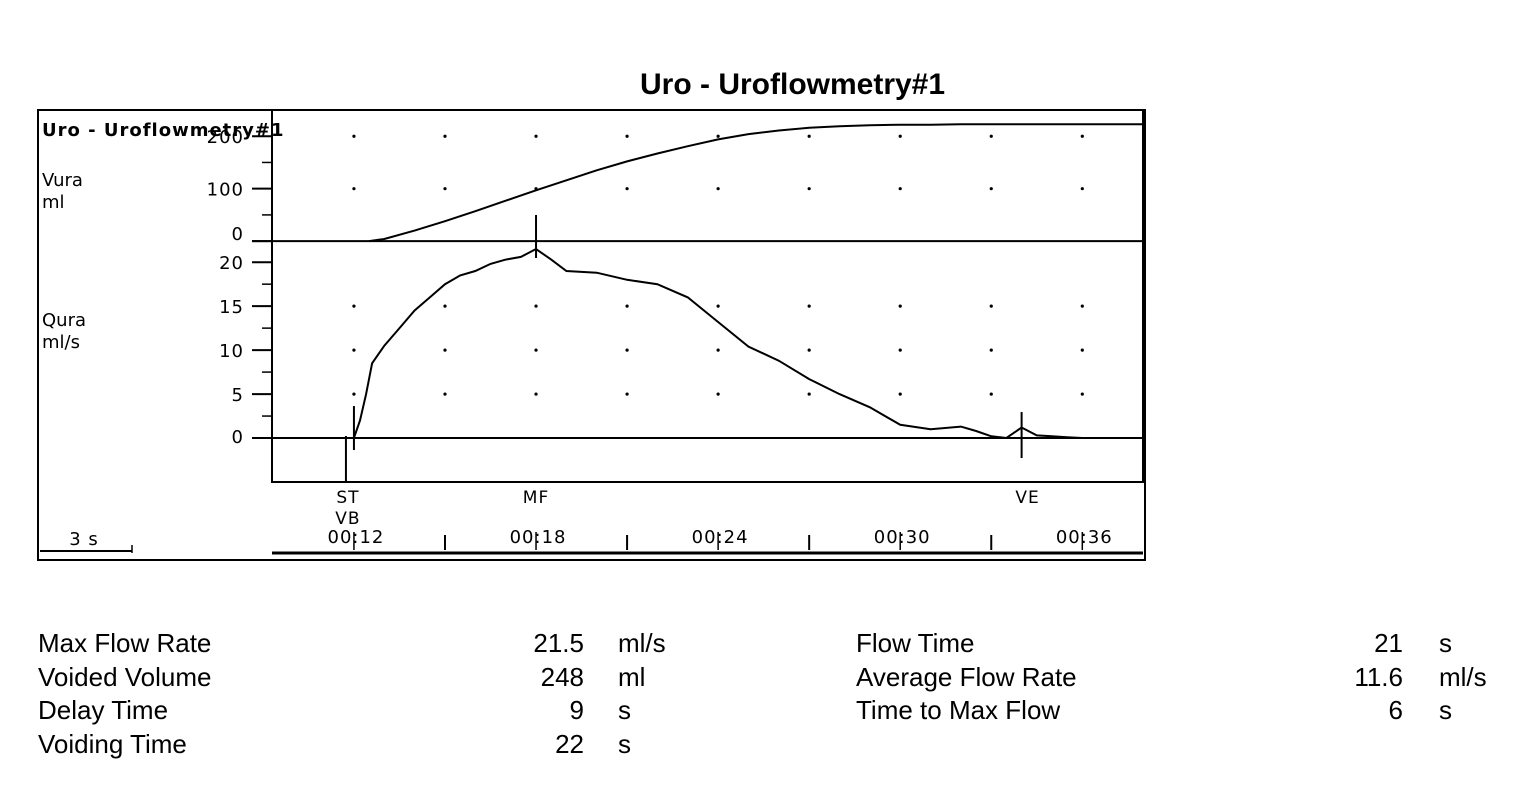 The image size is (1534, 806). Describe the element at coordinates (958, 710) in the screenshot. I see `stat-label: Time to Max Flow` at that location.